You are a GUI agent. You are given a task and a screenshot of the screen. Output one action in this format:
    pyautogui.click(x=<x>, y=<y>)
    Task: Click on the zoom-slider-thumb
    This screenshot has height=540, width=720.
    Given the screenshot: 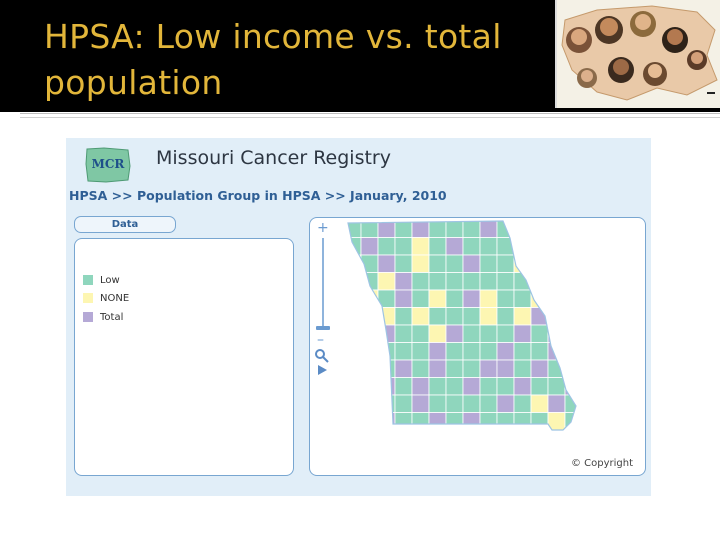 What is the action you would take?
    pyautogui.click(x=323, y=328)
    